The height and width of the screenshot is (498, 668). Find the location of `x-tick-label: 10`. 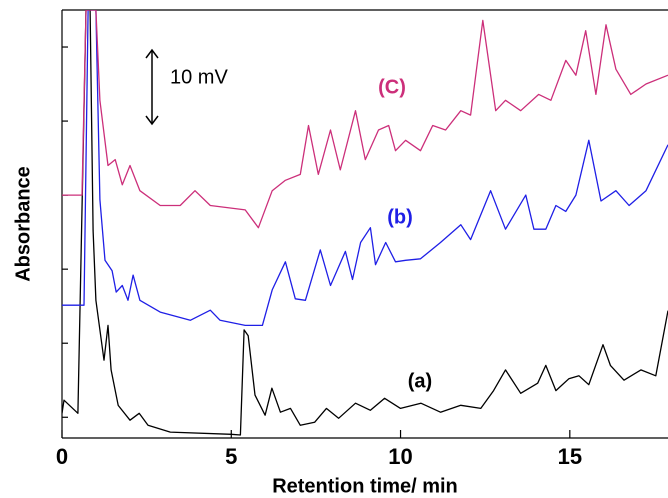

x-tick-label: 10 is located at coordinates (400, 456).